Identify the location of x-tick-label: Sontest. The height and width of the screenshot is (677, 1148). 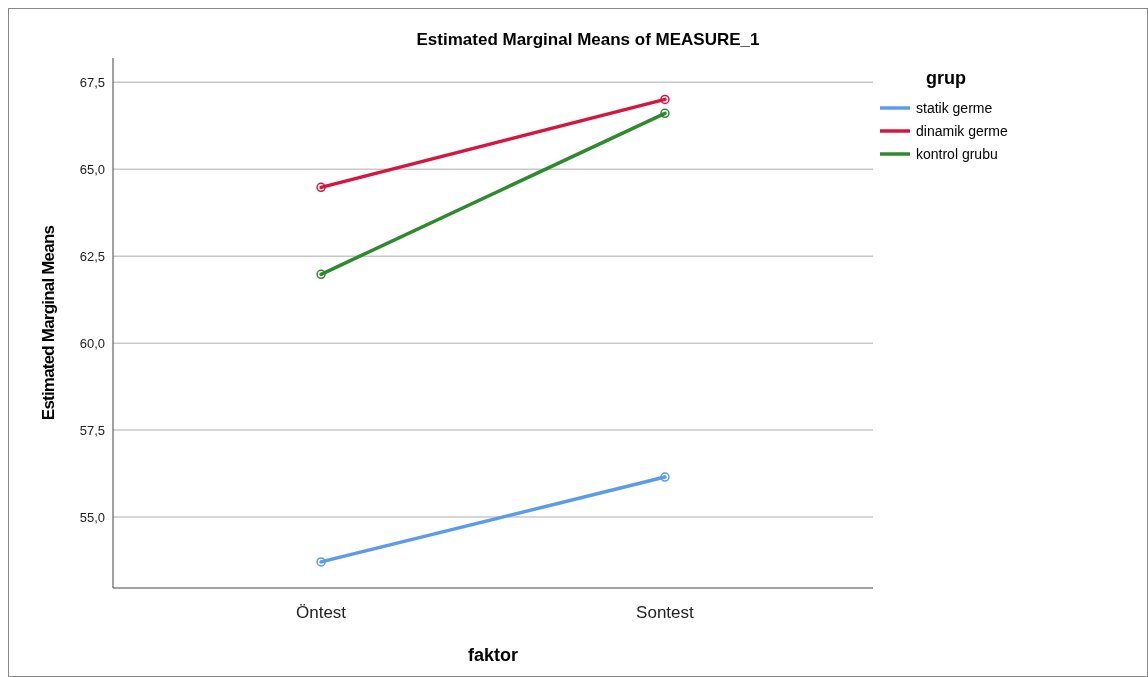
(665, 612).